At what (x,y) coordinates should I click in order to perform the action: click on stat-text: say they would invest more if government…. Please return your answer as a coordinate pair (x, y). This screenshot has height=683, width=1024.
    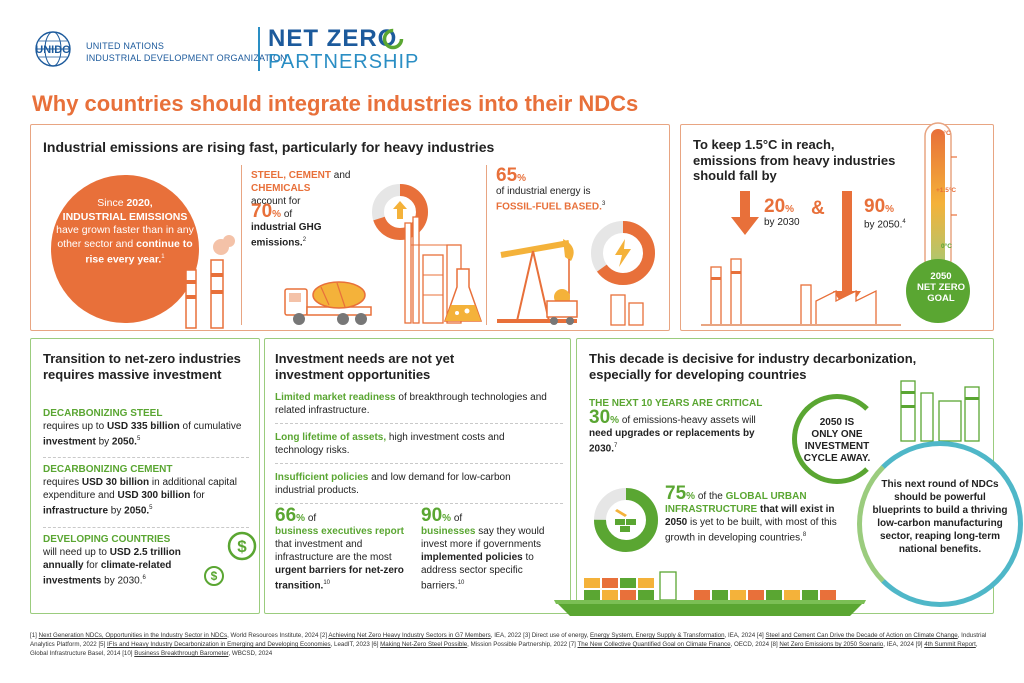
    Looking at the image, I should click on (483, 538).